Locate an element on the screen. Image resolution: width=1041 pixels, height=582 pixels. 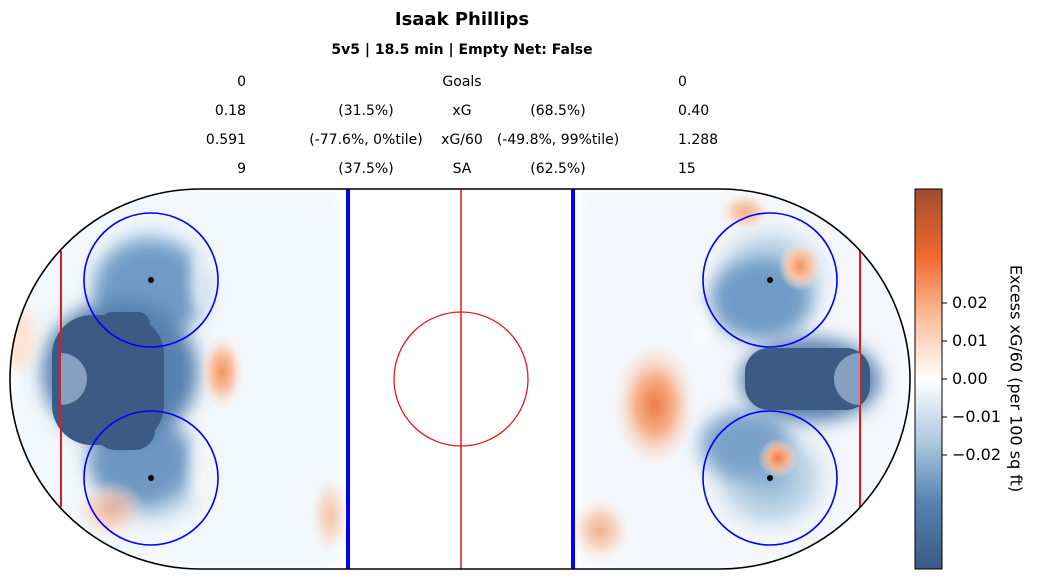
stat-right-pct: (62.5%) is located at coordinates (558, 169).